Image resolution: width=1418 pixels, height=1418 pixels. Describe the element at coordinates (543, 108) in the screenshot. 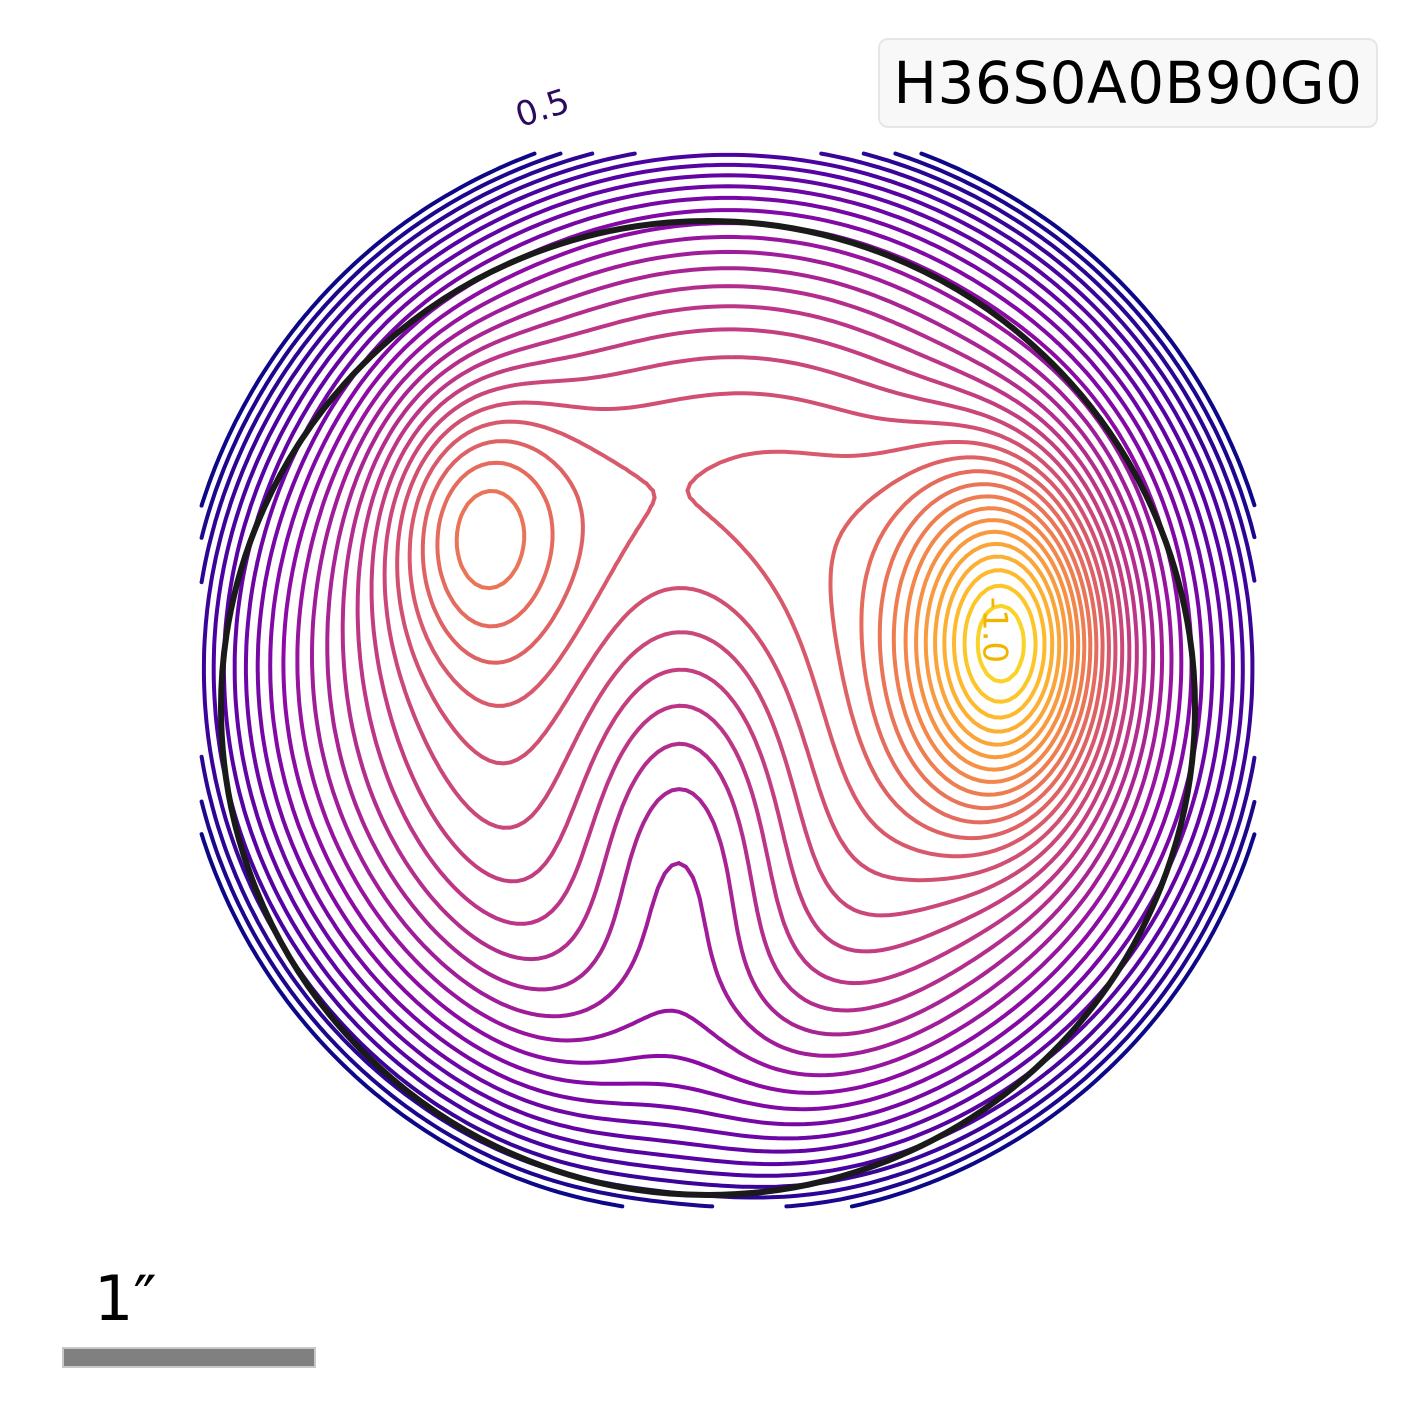

I see `contour-label: 0.5` at that location.